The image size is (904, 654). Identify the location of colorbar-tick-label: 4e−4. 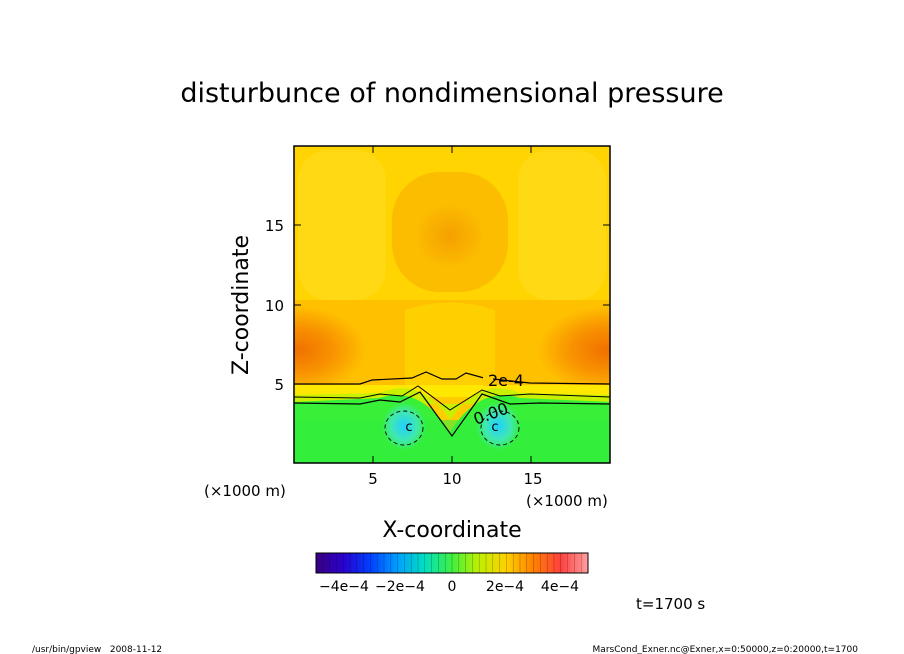
(560, 587).